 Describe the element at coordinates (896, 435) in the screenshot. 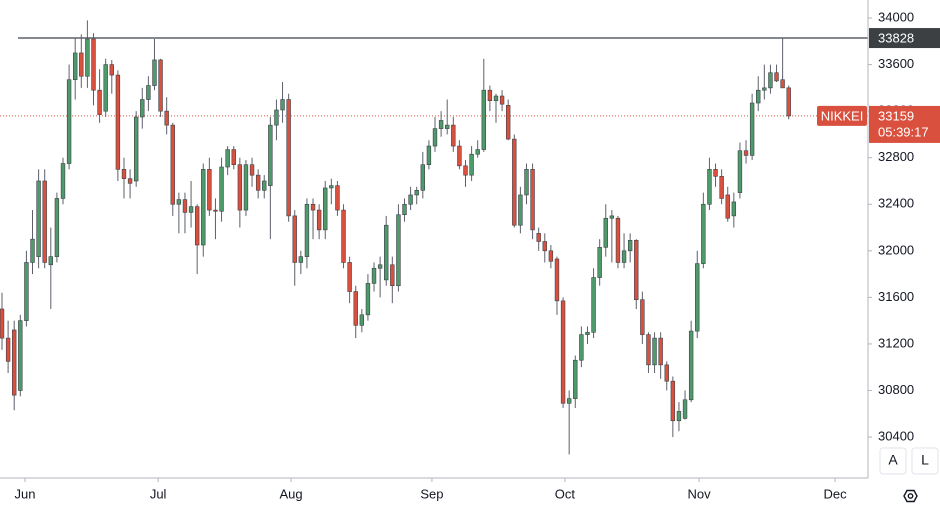

I see `y-tick-label: 30400` at that location.